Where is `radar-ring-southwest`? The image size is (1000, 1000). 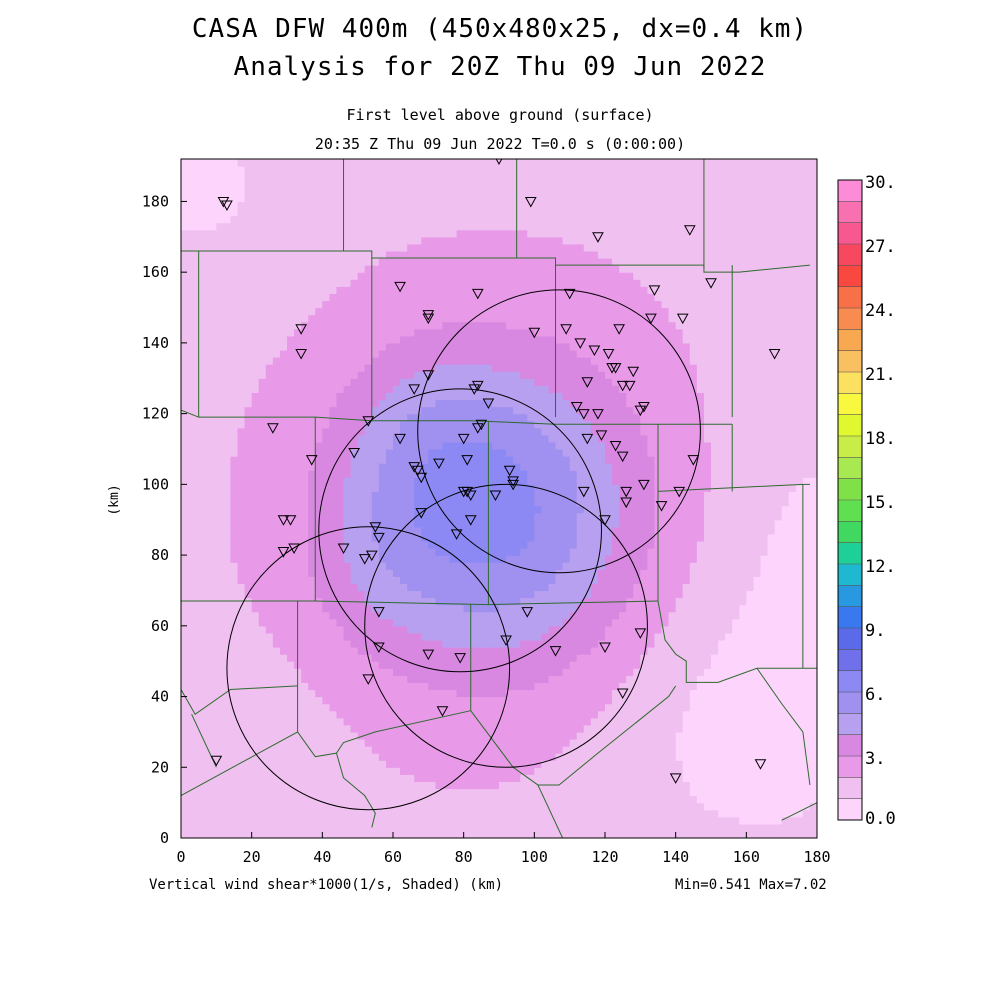
radar-ring-southwest is located at coordinates (368, 668).